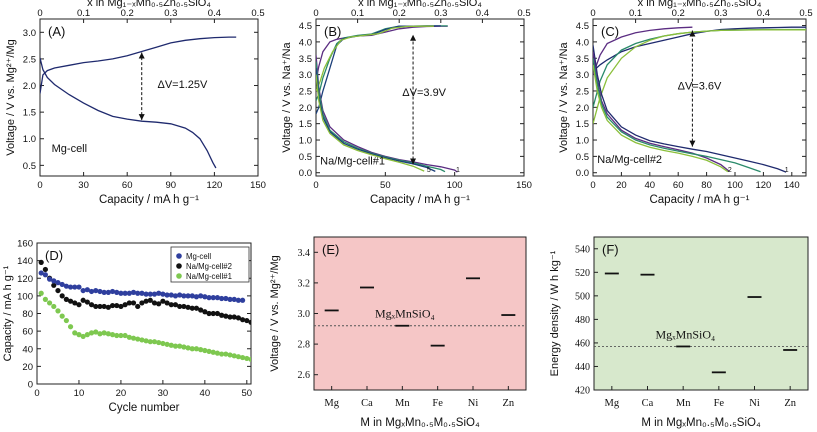  I want to click on top-tick-label: 0.1, so click(83, 13).